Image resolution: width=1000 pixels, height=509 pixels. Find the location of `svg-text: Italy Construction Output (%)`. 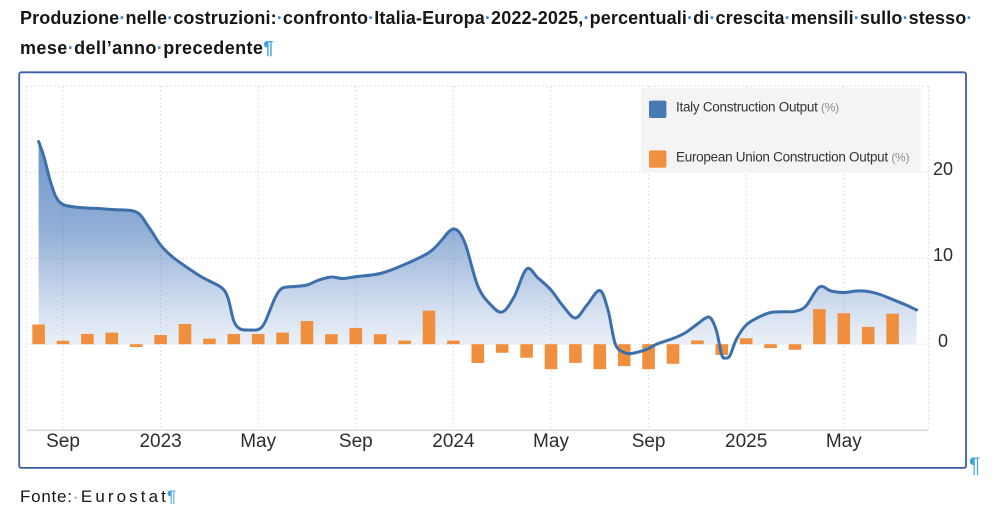

svg-text: Italy Construction Output (%) is located at coordinates (757, 107).